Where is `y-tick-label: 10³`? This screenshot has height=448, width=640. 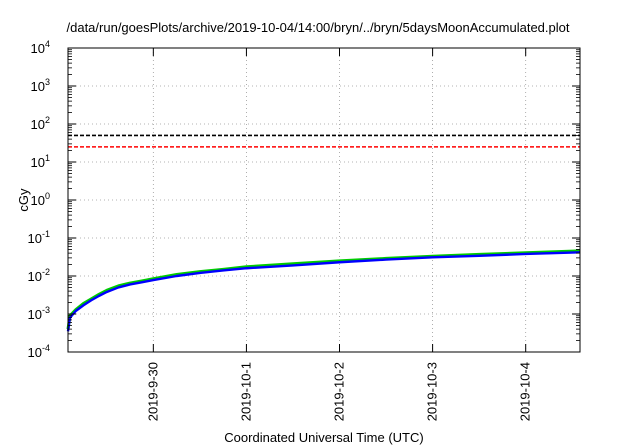
y-tick-label: 10³ is located at coordinates (40, 85).